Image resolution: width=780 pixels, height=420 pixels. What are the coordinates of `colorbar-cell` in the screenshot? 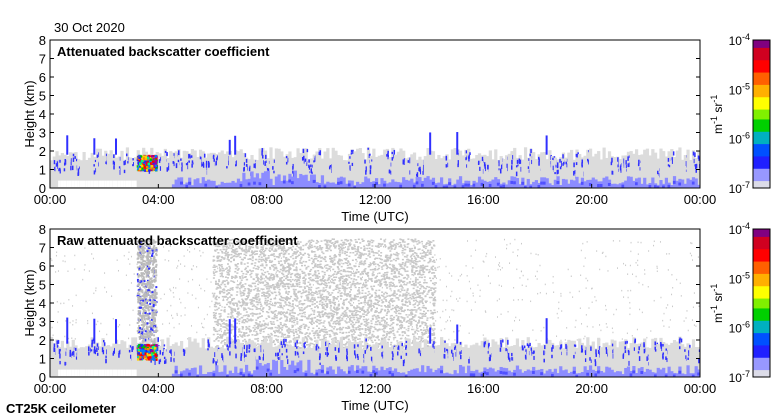 It's located at (761, 175).